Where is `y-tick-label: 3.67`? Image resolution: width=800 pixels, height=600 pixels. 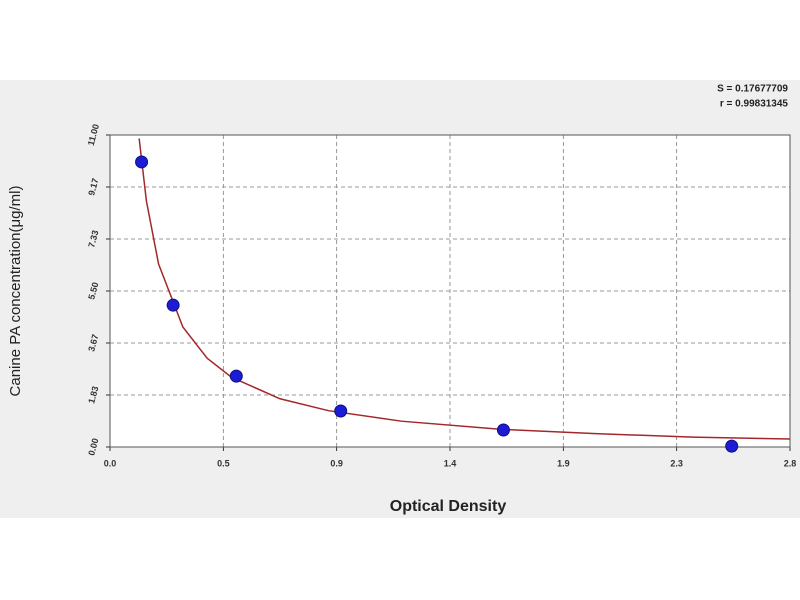
y-tick-label: 3.67 is located at coordinates (93, 343).